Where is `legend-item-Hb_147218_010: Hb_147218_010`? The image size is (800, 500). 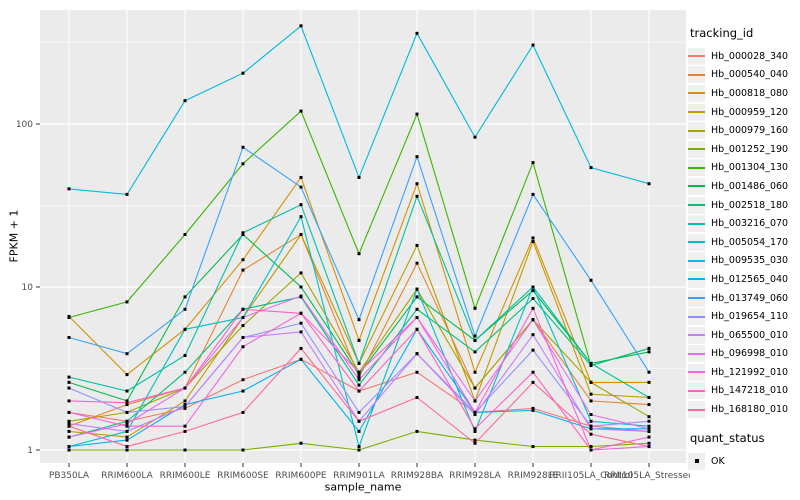 legend-item-Hb_147218_010: Hb_147218_010 is located at coordinates (744, 391).